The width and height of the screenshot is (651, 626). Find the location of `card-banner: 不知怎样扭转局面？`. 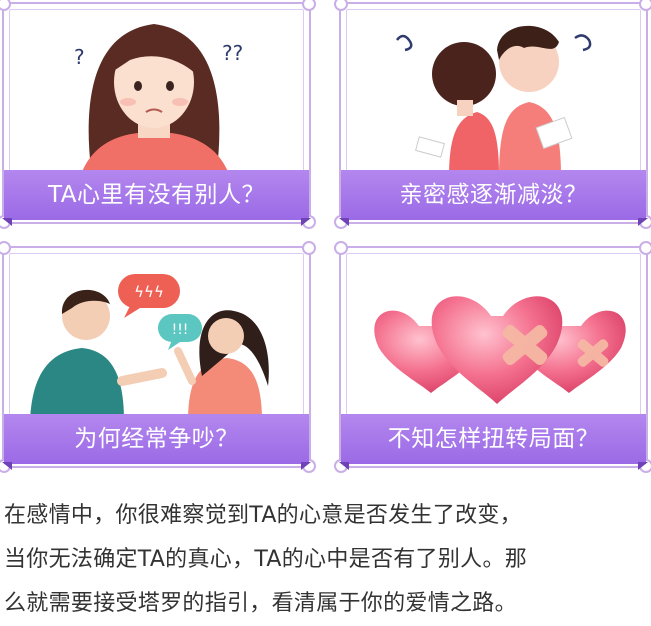

card-banner: 不知怎样扭转局面？ is located at coordinates (493, 439).